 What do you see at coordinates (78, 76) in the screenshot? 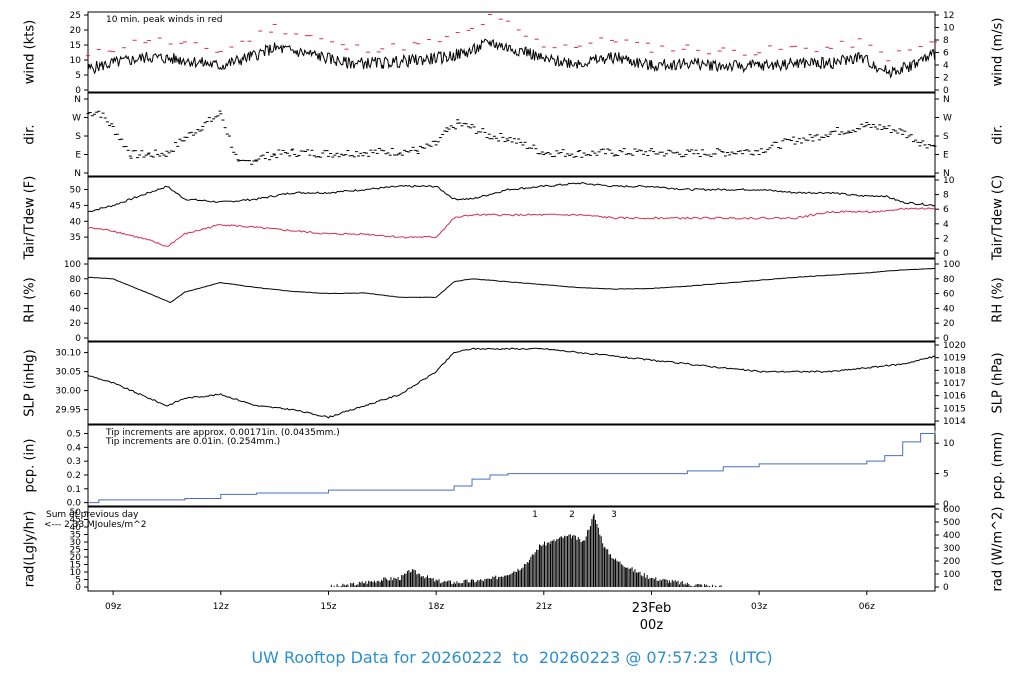
I see `ytick-label-wind: 5` at bounding box center [78, 76].